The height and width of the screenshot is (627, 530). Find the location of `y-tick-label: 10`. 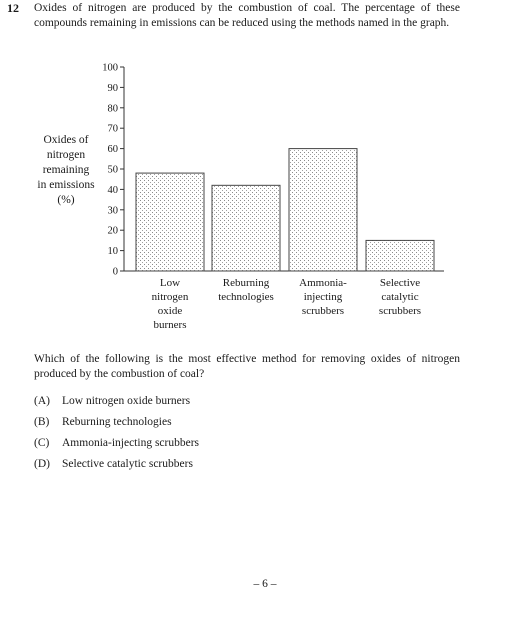

y-tick-label: 10 is located at coordinates (113, 251).